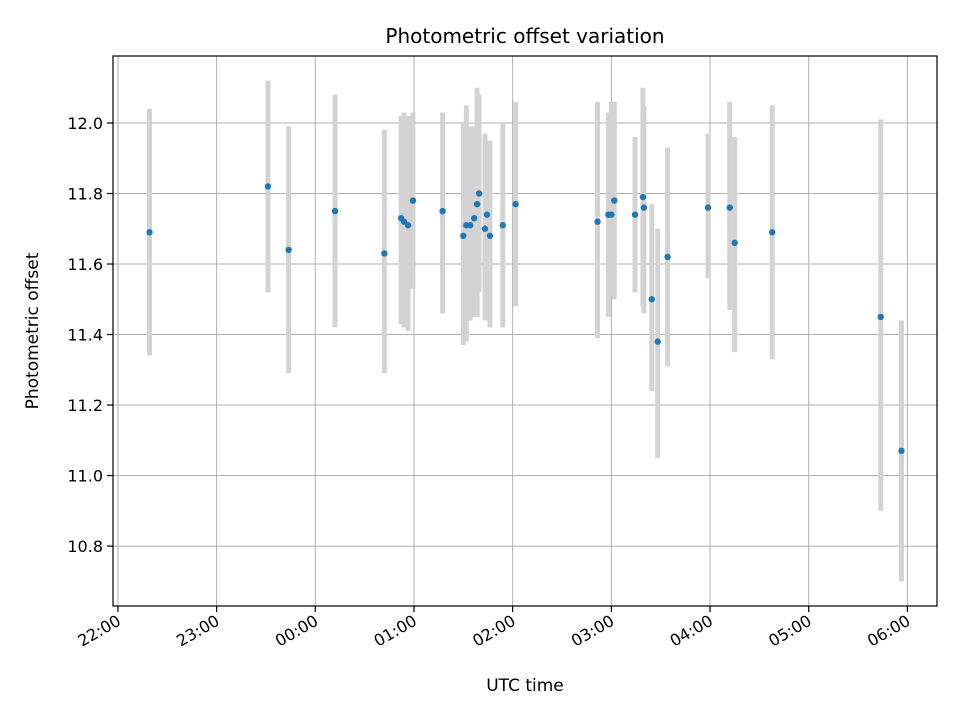 The width and height of the screenshot is (960, 720). Describe the element at coordinates (85, 264) in the screenshot. I see `y-tick-label: 11.6` at that location.